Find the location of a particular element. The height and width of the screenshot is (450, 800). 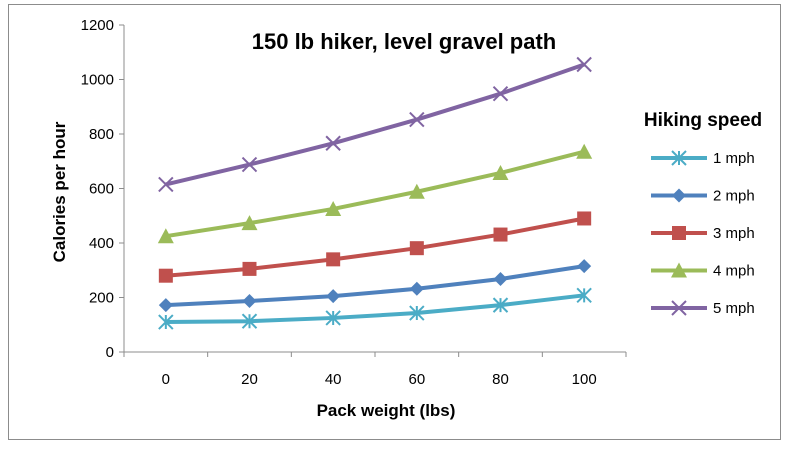

legend-label: 5 mph is located at coordinates (734, 308).